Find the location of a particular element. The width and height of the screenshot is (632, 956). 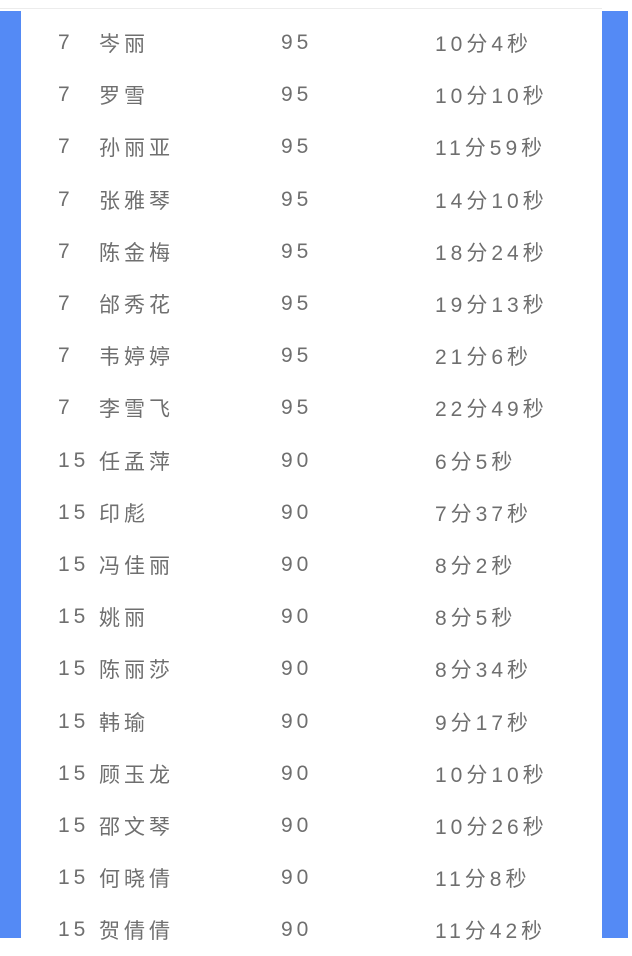

time-cell: 8分34秒 is located at coordinates (484, 671).